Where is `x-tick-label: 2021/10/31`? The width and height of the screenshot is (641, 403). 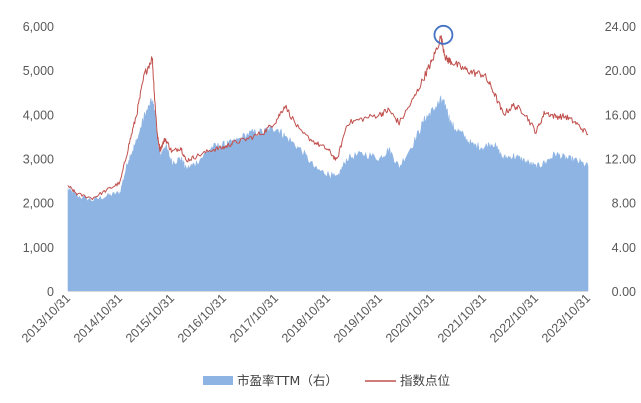 x-tick-label: 2021/10/31 is located at coordinates (462, 318).